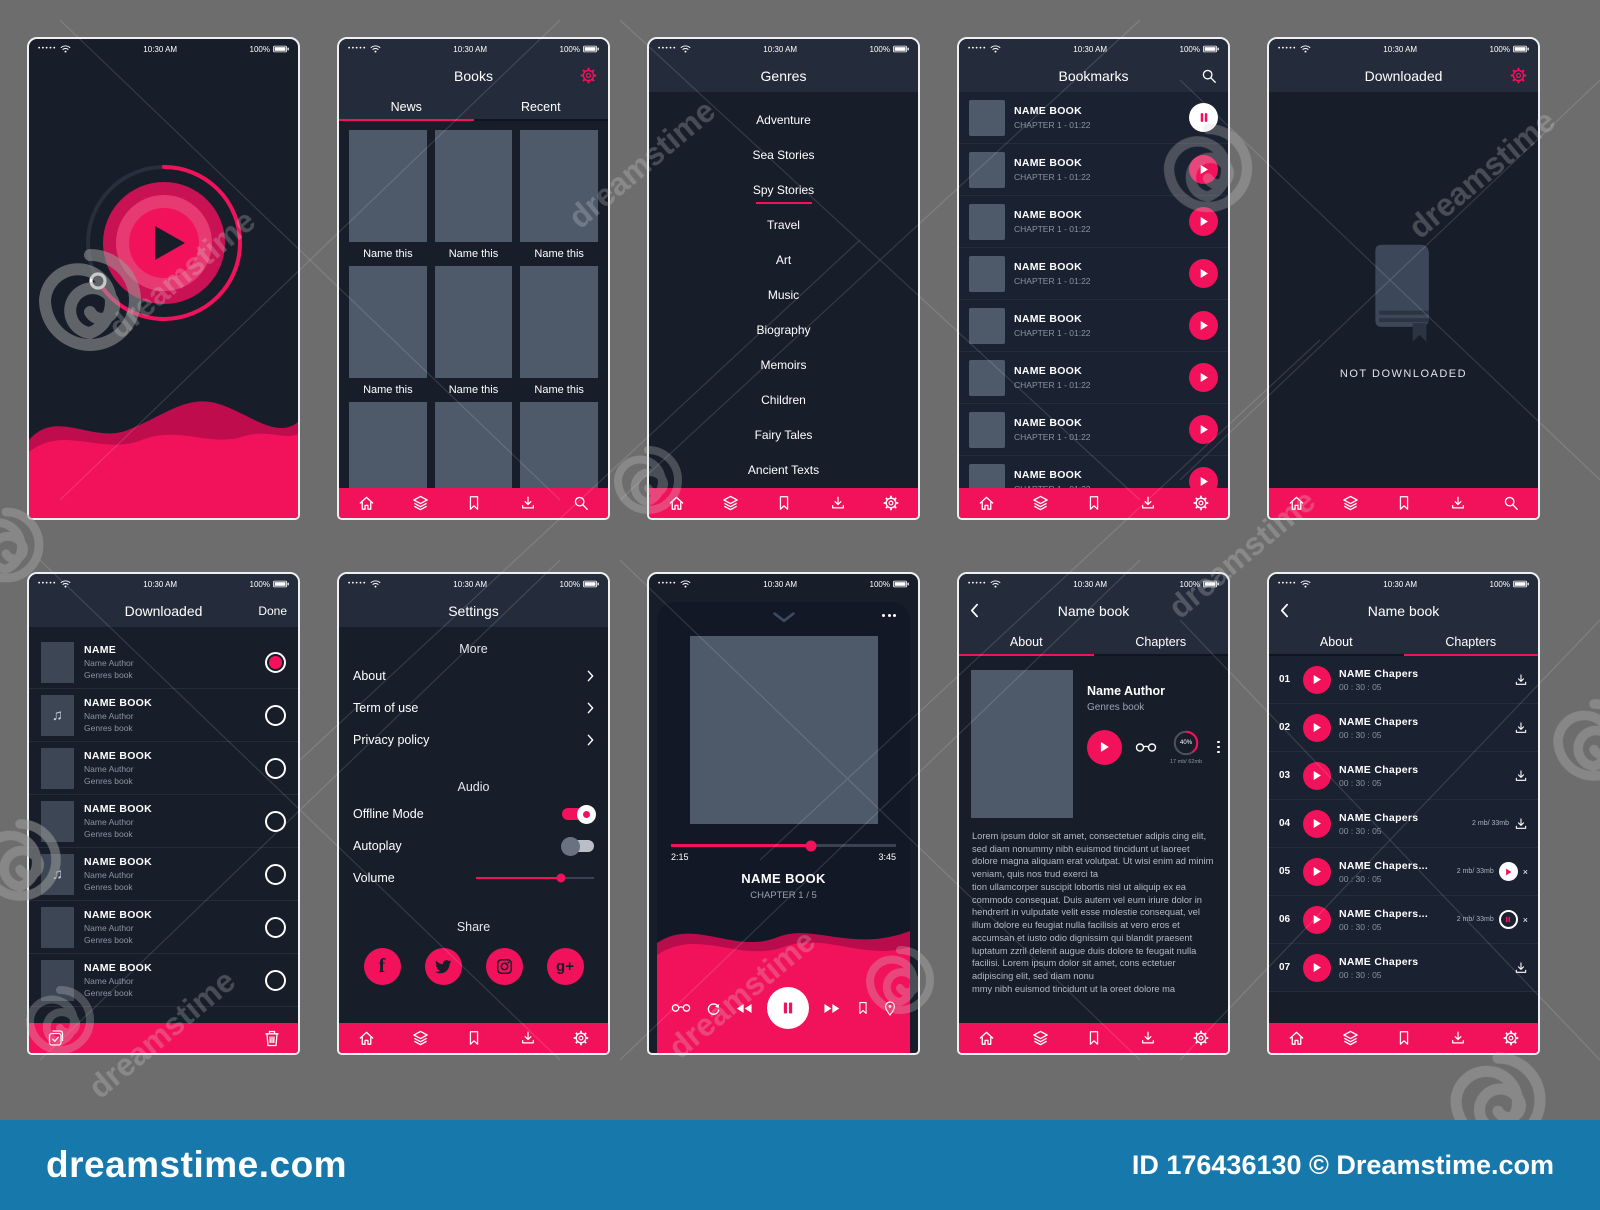 The width and height of the screenshot is (1600, 1210). Describe the element at coordinates (1525, 919) in the screenshot. I see `cancel-icon: ×` at that location.